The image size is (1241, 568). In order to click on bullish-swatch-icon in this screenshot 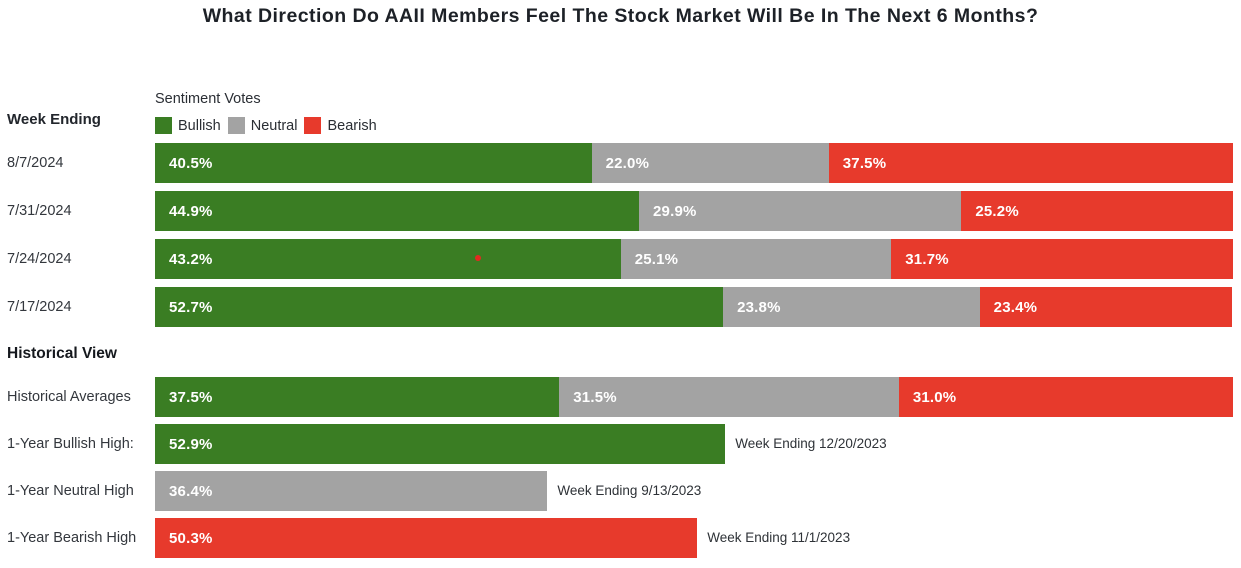, I will do `click(163, 125)`.